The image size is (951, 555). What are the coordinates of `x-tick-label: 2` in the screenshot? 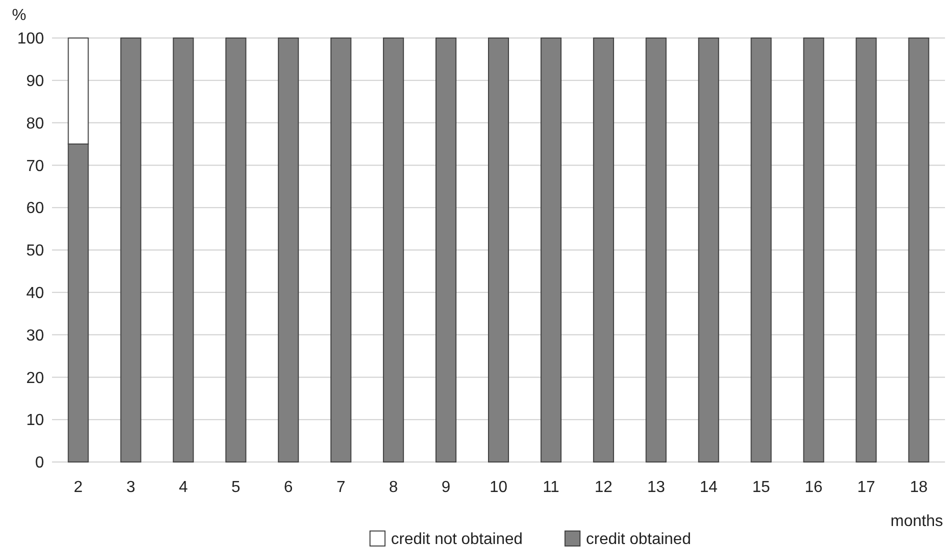 It's located at (78, 487).